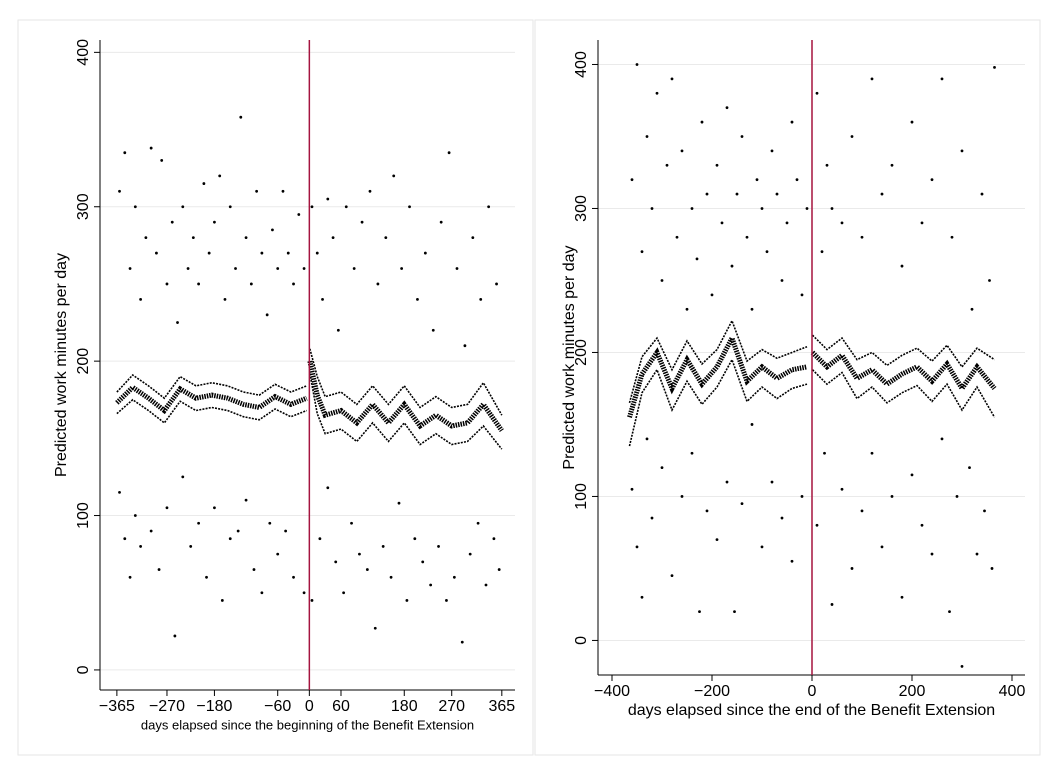  Describe the element at coordinates (277, 706) in the screenshot. I see `x-tick-label: −60` at that location.